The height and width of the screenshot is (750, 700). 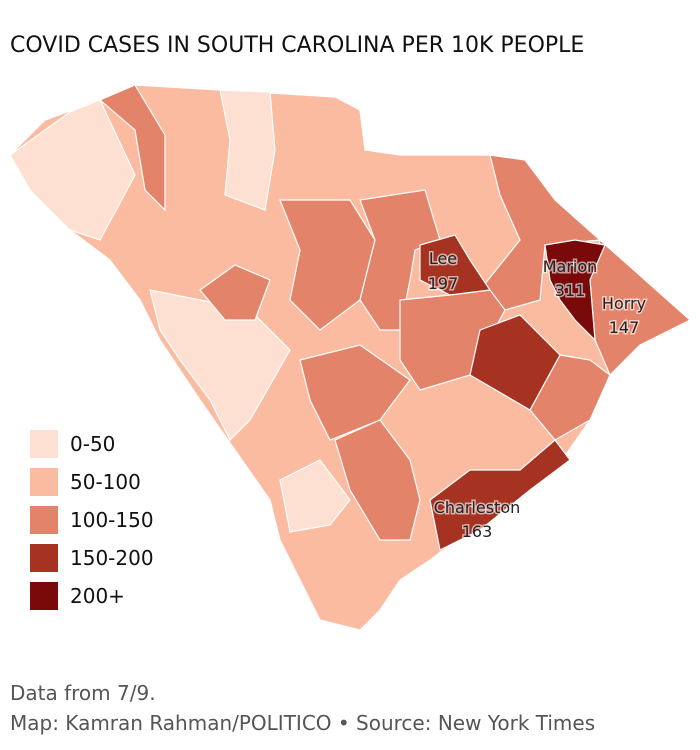 I want to click on annotation-name: Lee, so click(x=443, y=258).